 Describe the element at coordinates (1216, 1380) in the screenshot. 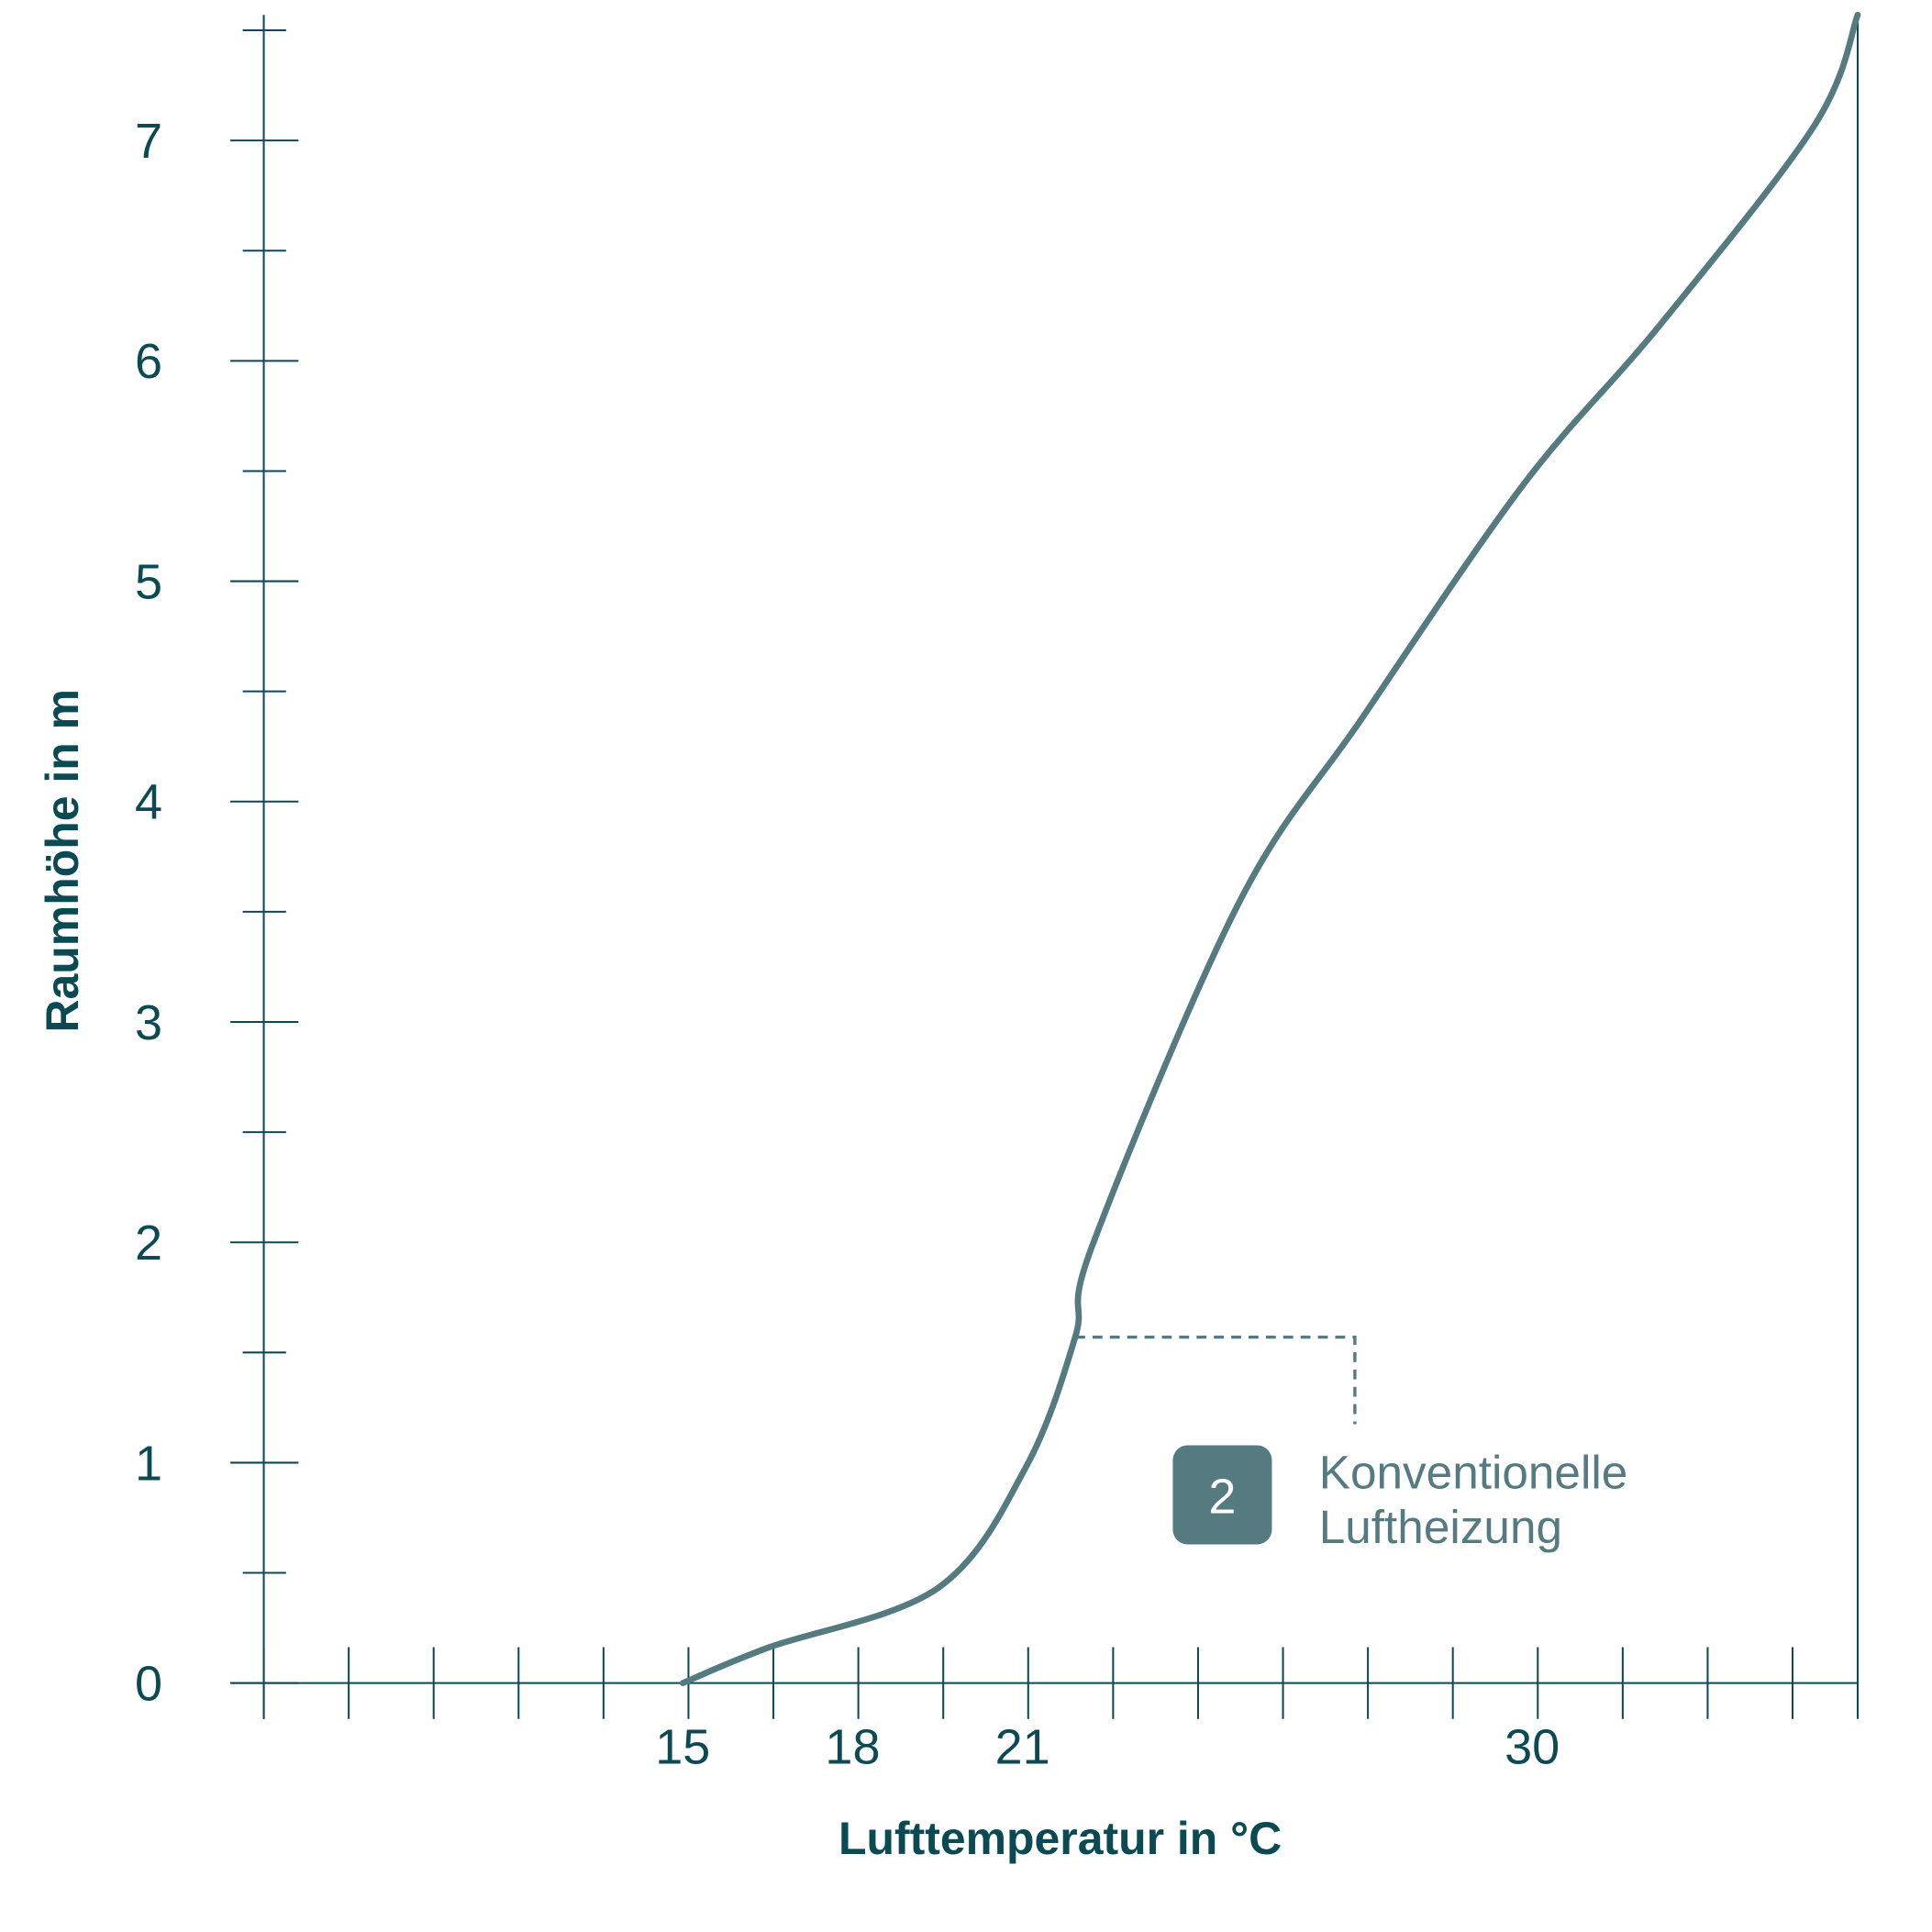

I see `annotation-leader-line` at that location.